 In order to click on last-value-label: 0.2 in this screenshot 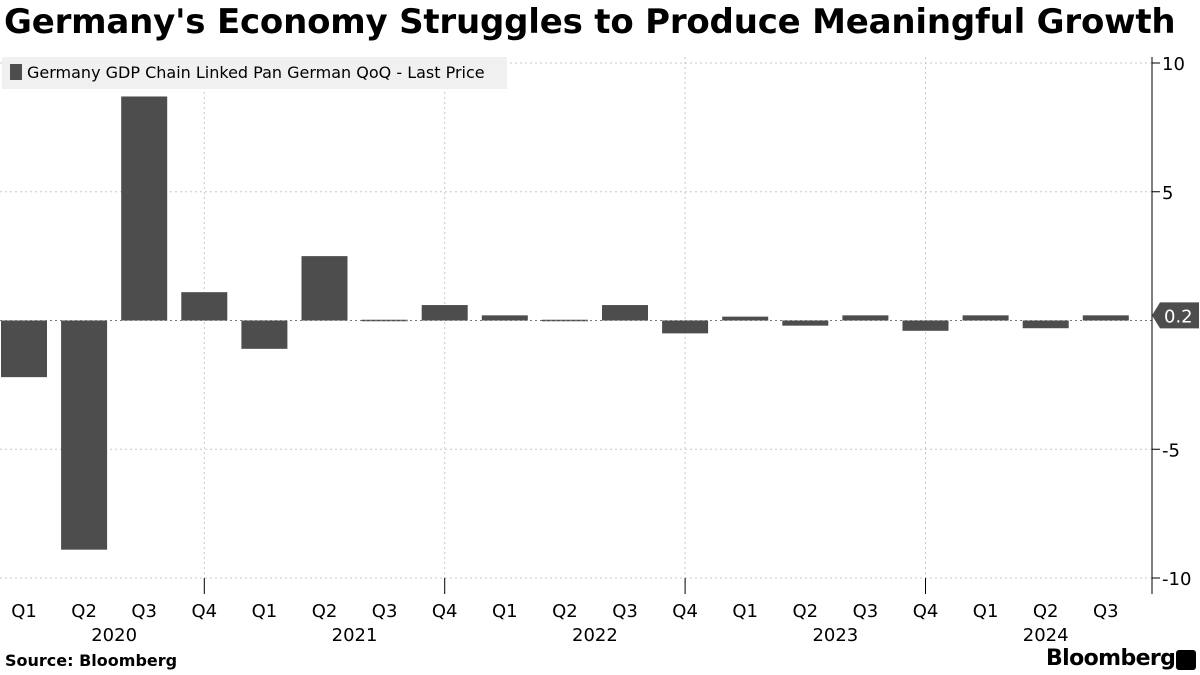, I will do `click(1178, 316)`.